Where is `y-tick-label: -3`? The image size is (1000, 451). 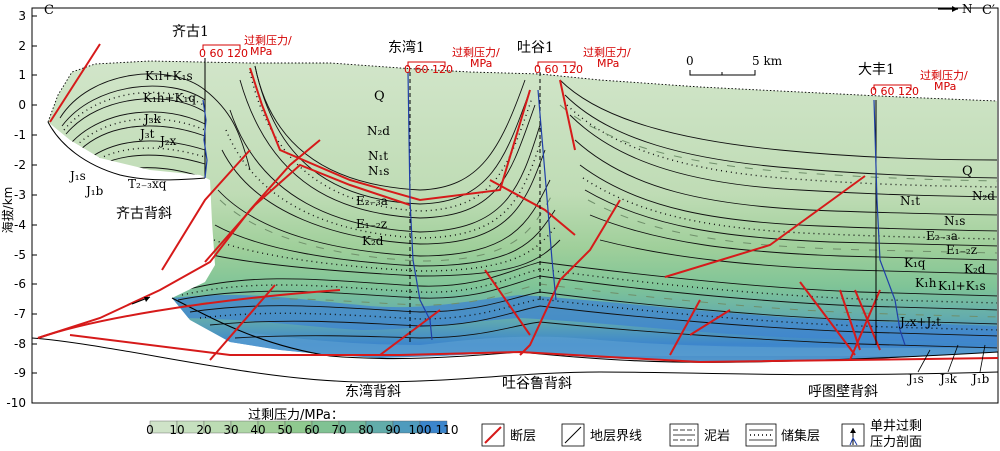 y-tick-label: -3 is located at coordinates (20, 195).